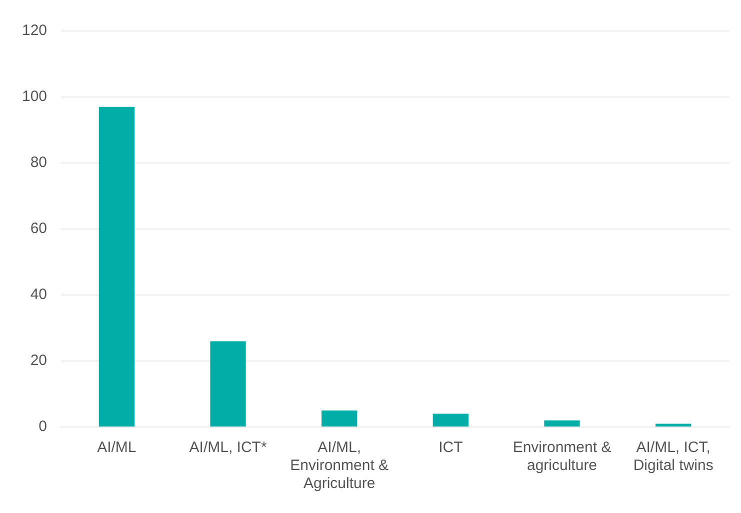  I want to click on y-tick-label: 20, so click(39, 361).